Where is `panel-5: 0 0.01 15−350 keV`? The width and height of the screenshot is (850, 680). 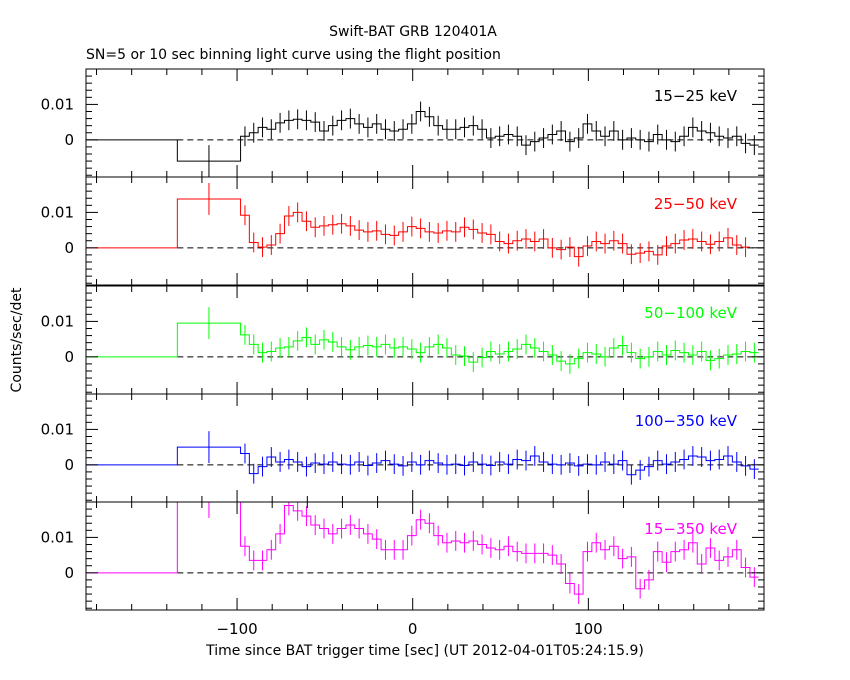 panel-5: 0 0.01 15−350 keV is located at coordinates (403, 556).